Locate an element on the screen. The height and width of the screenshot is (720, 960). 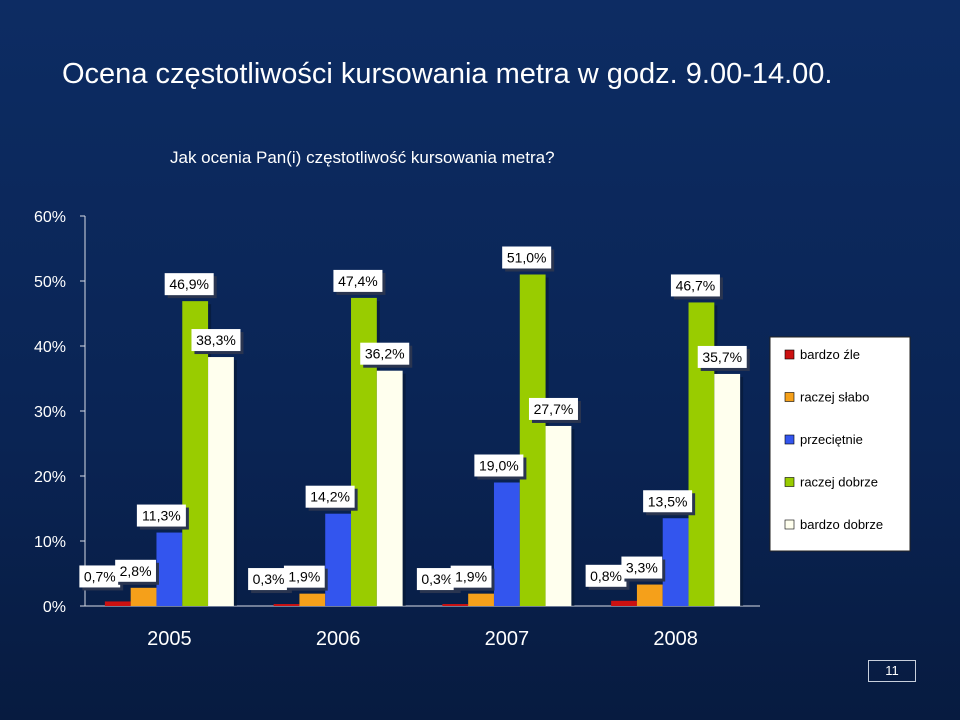
legend-label: raczej słabo is located at coordinates (834, 397).